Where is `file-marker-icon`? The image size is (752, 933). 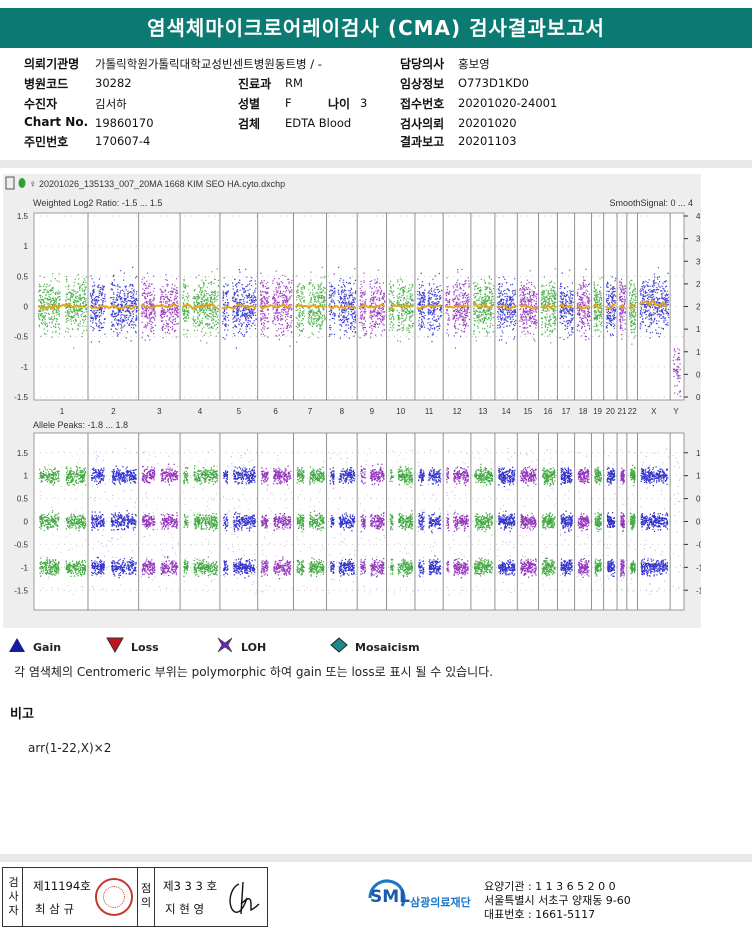 file-marker-icon is located at coordinates (22, 183).